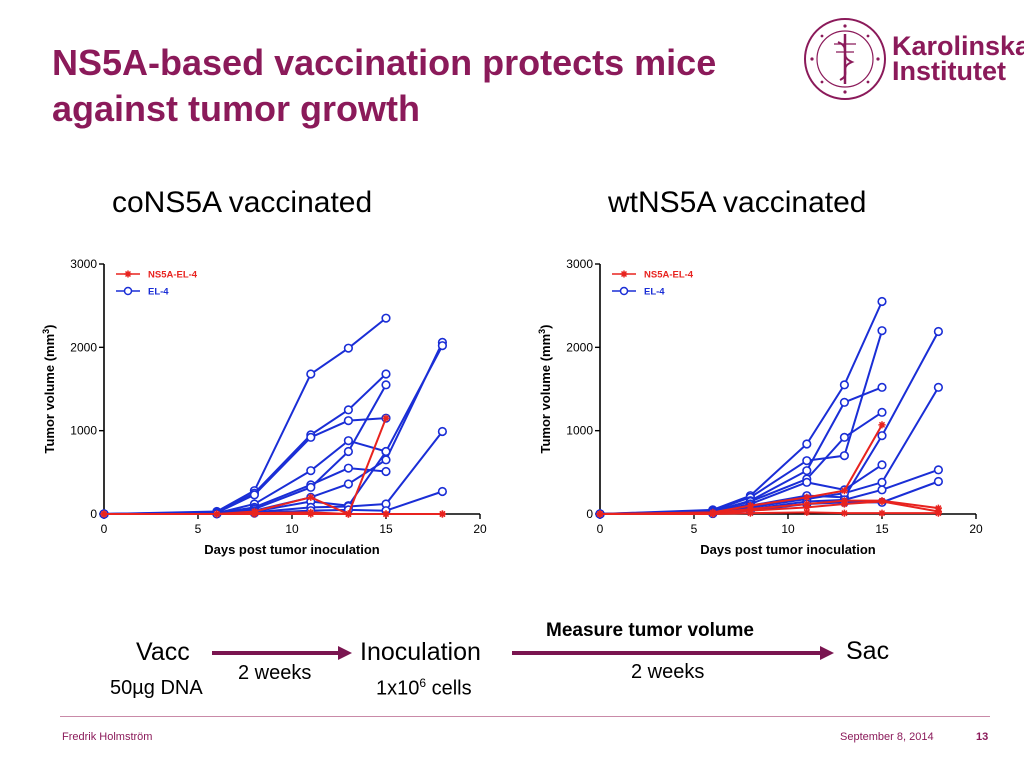  Describe the element at coordinates (668, 672) in the screenshot. I see `flow-interval-2: 2 weeks` at that location.